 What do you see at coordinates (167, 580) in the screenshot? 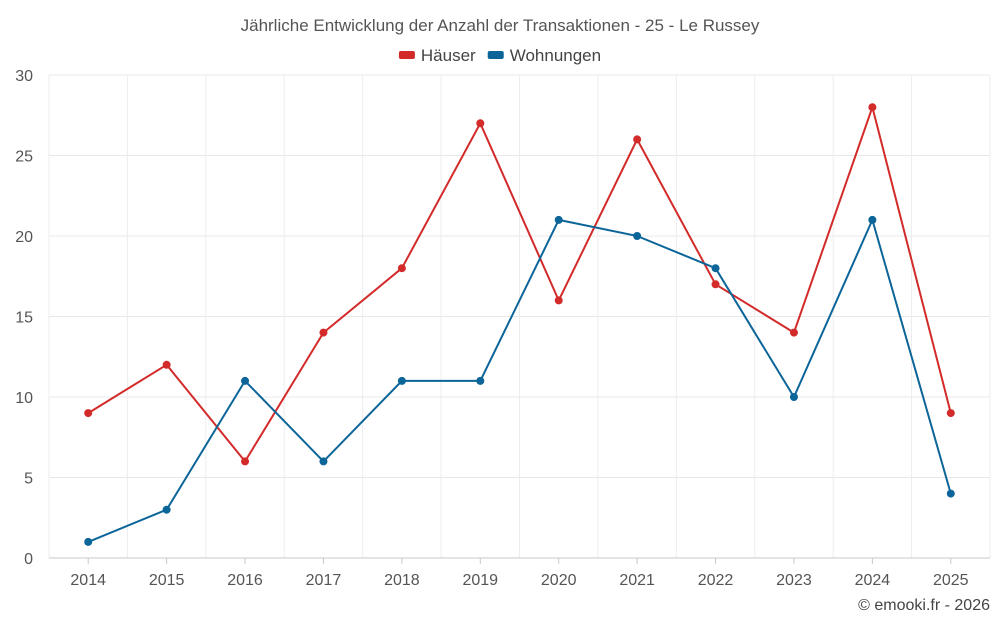
I see `x-tick-label: 2015` at bounding box center [167, 580].